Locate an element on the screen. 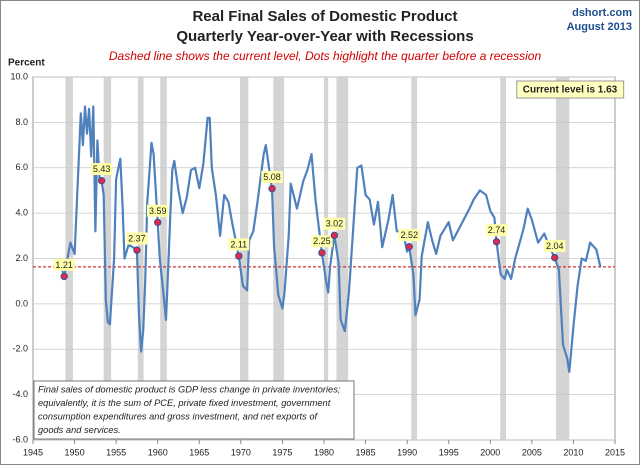 Image resolution: width=640 pixels, height=465 pixels. source-date: August 2013 is located at coordinates (599, 27).